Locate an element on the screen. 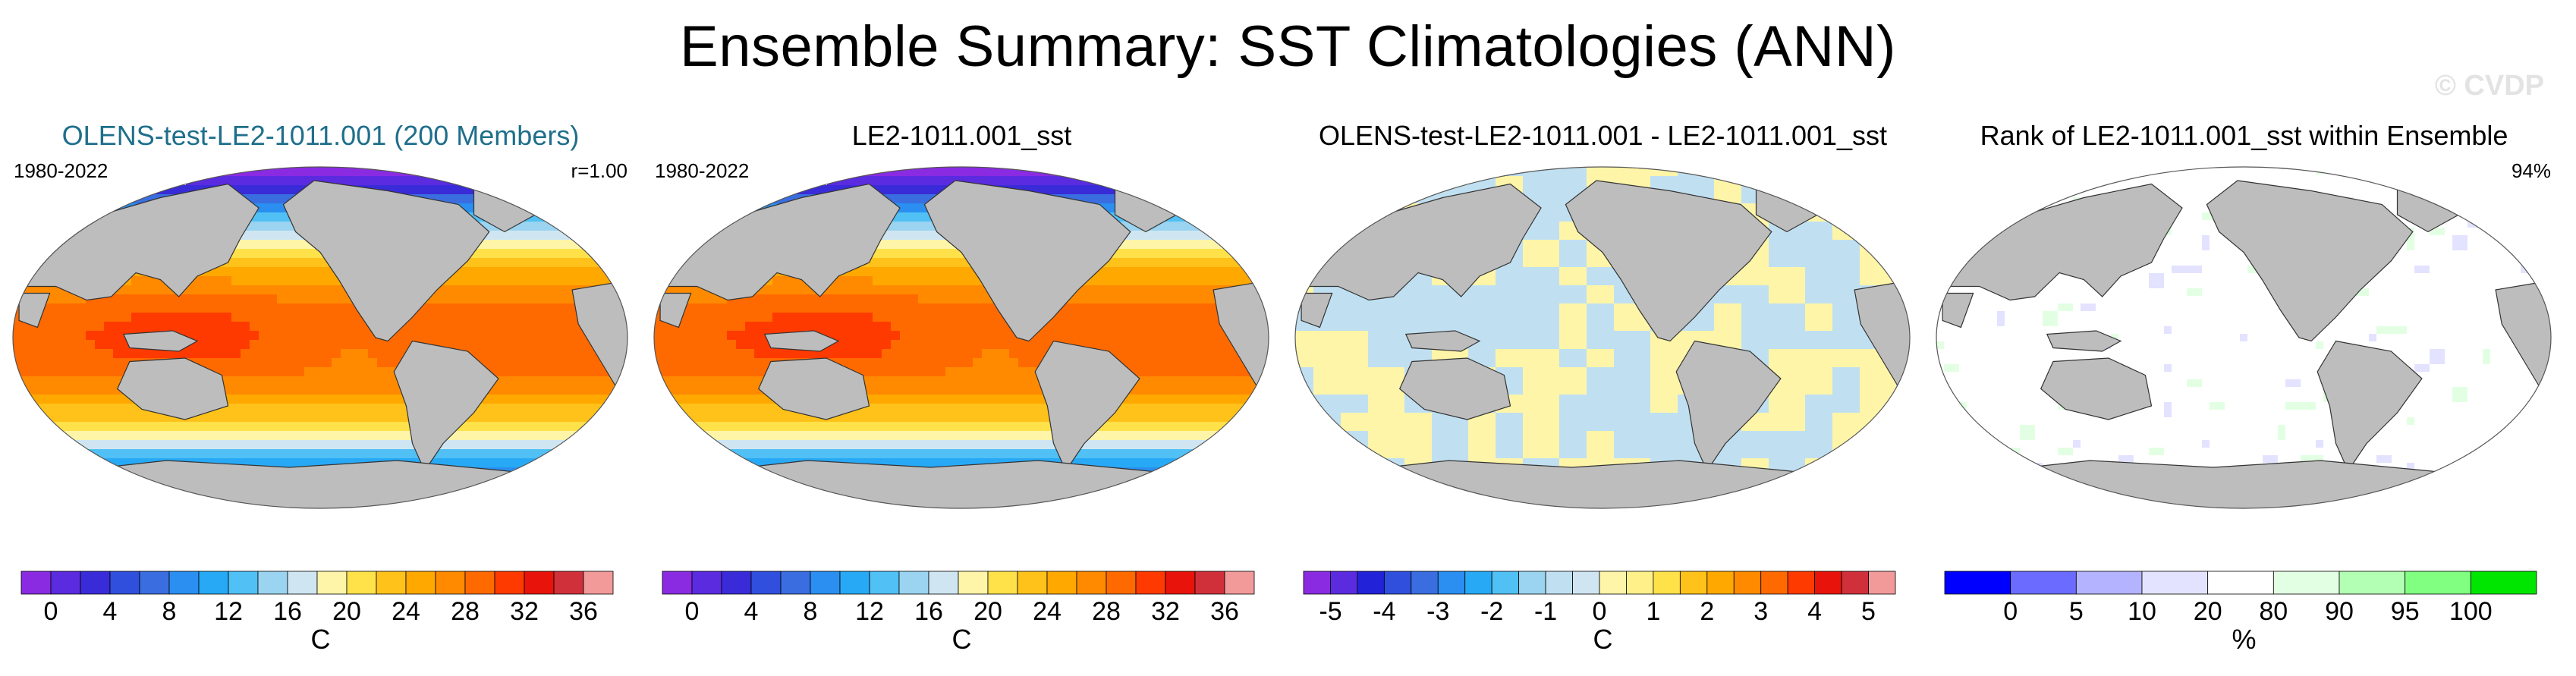 The image size is (2576, 676). panel-title: LE2-1011.001_sst is located at coordinates (961, 135).